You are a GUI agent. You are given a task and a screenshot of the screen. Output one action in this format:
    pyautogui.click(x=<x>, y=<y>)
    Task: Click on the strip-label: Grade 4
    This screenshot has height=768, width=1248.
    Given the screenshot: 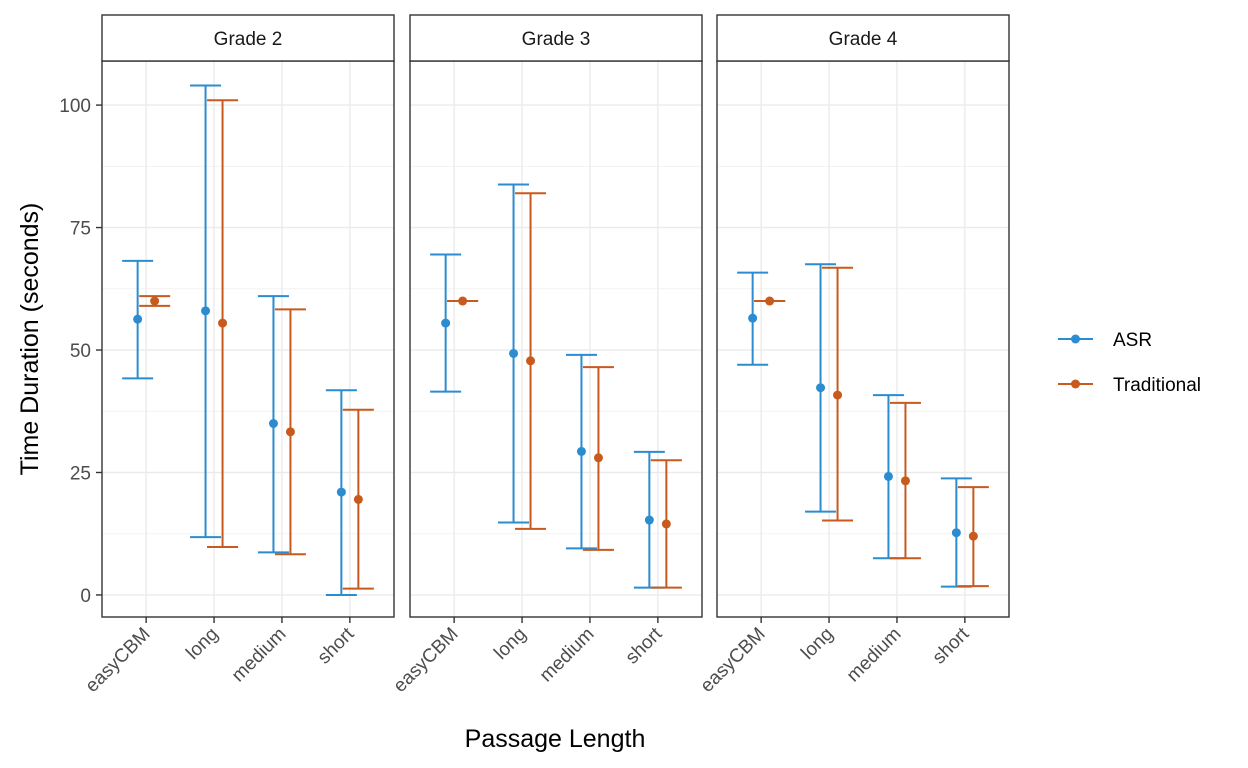 What is the action you would take?
    pyautogui.click(x=863, y=39)
    